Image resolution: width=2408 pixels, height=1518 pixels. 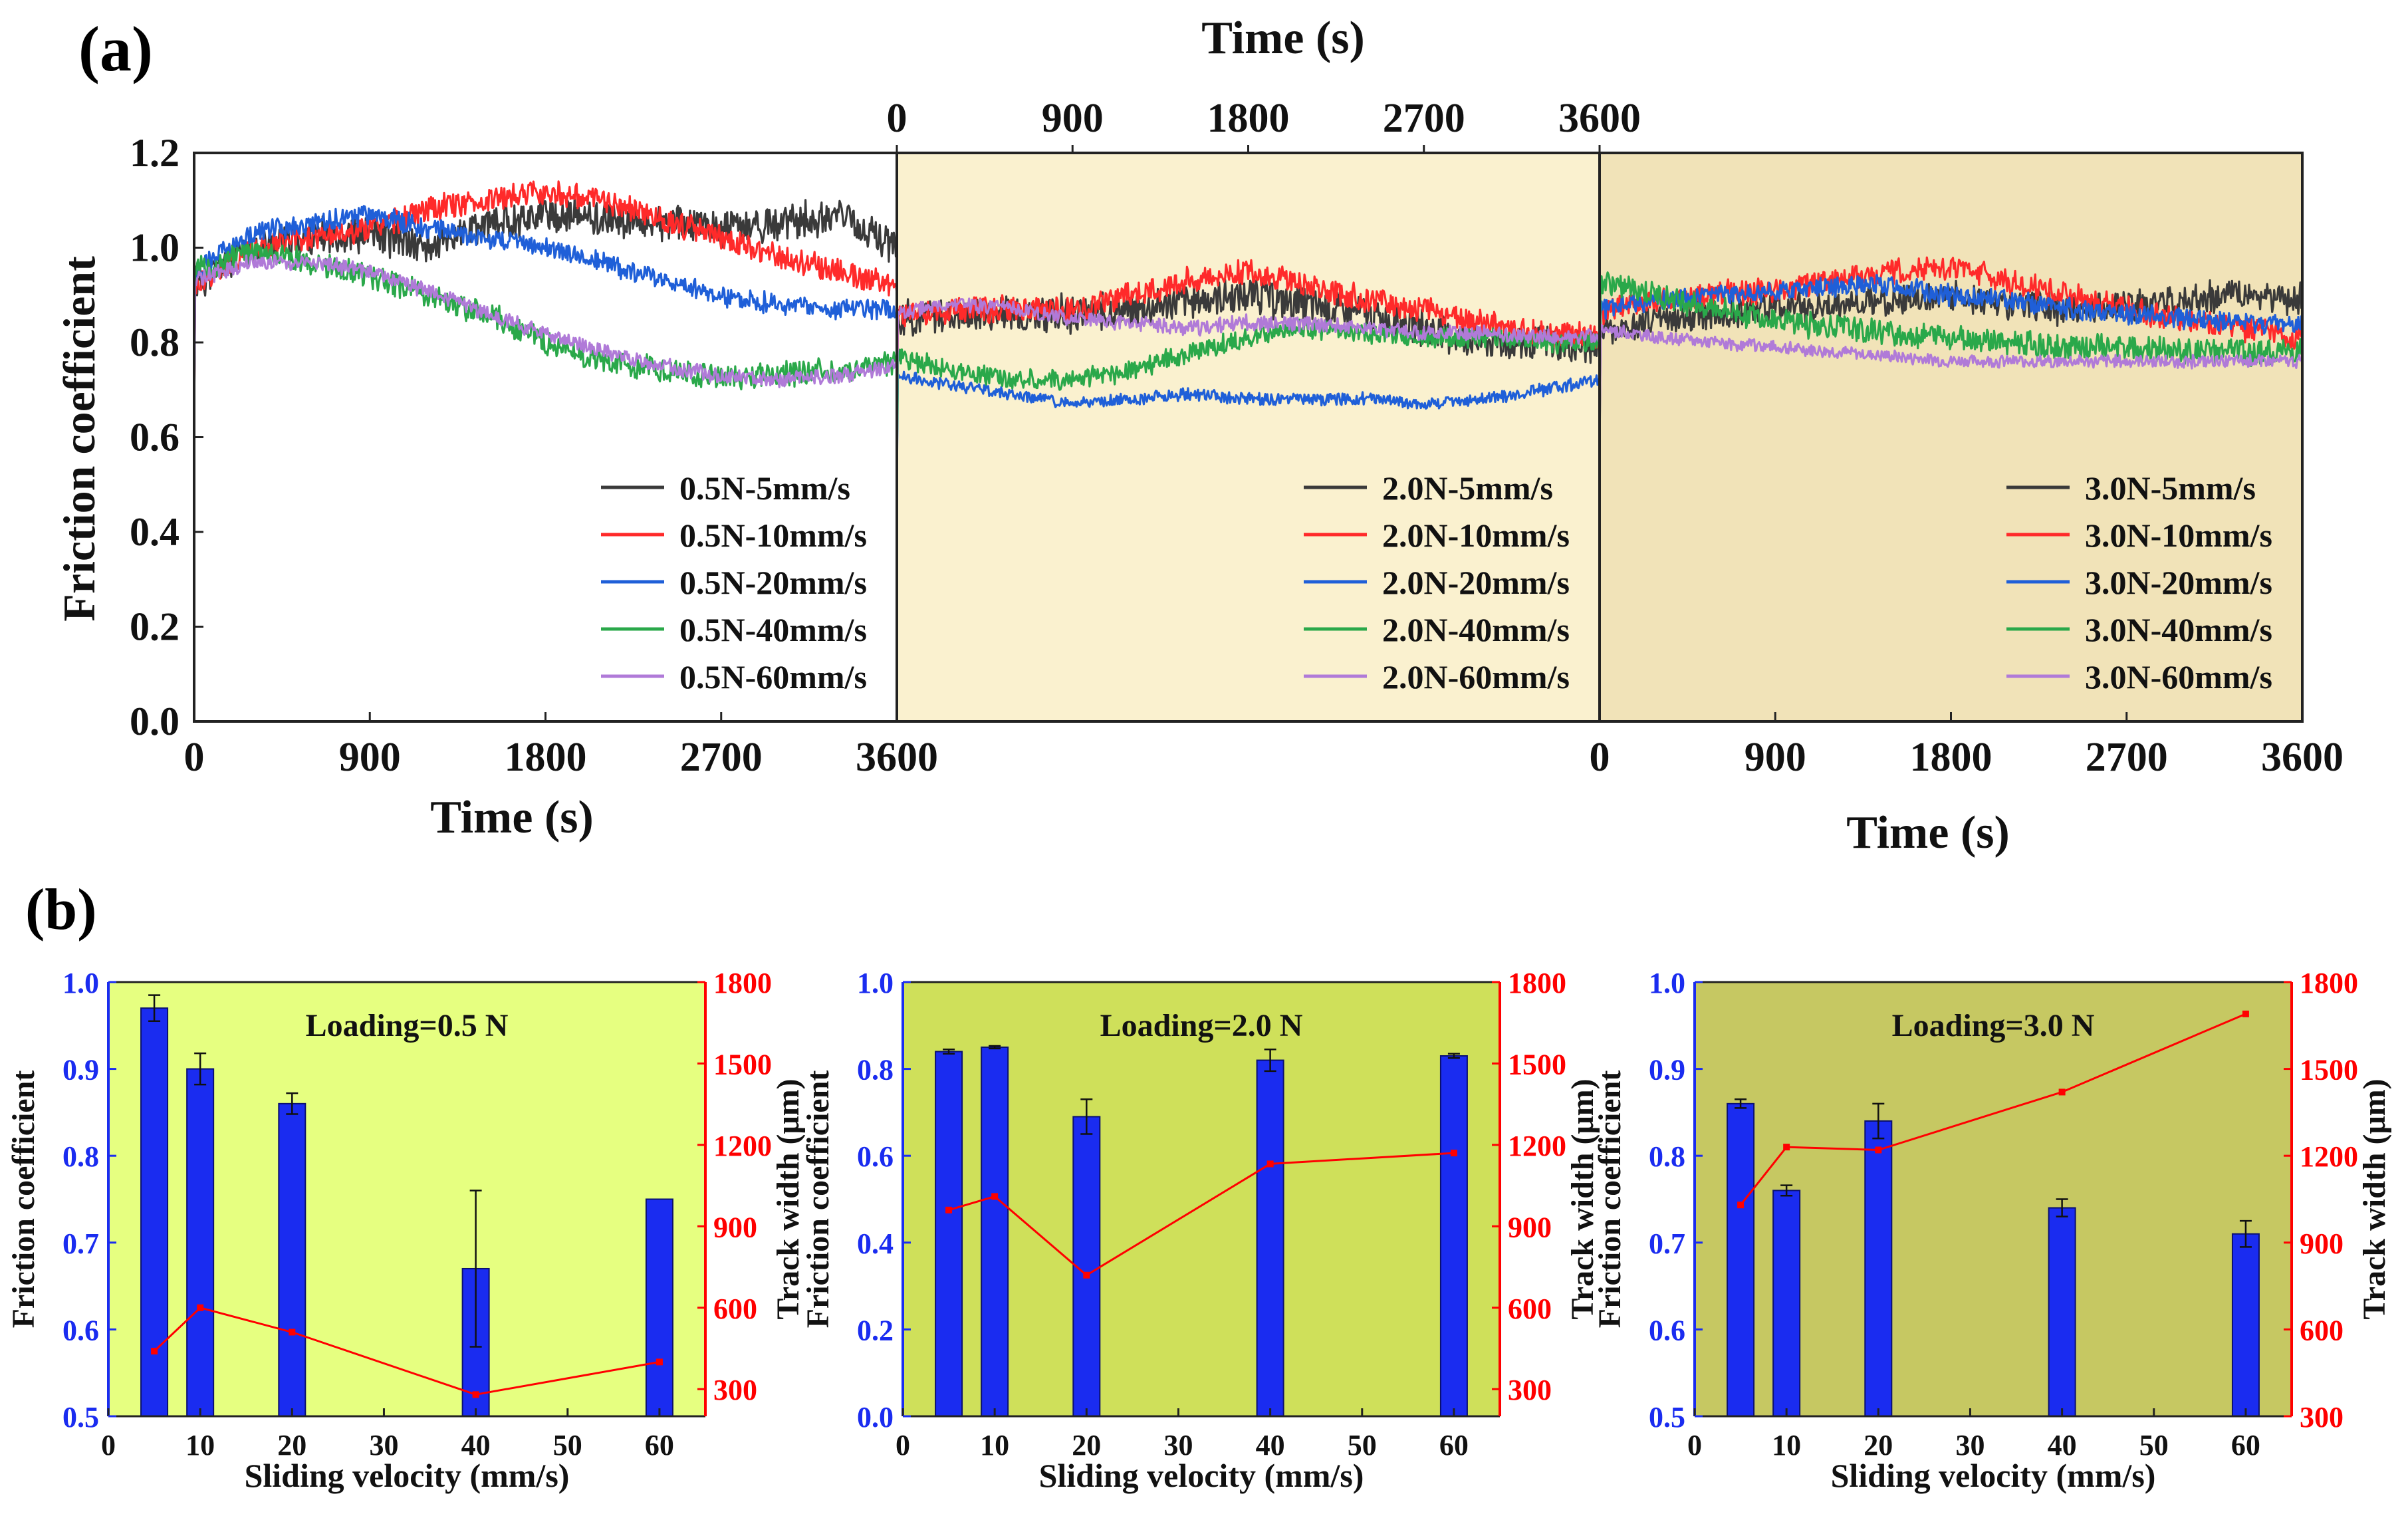 I want to click on y-tick-label: 0.2, so click(x=155, y=627).